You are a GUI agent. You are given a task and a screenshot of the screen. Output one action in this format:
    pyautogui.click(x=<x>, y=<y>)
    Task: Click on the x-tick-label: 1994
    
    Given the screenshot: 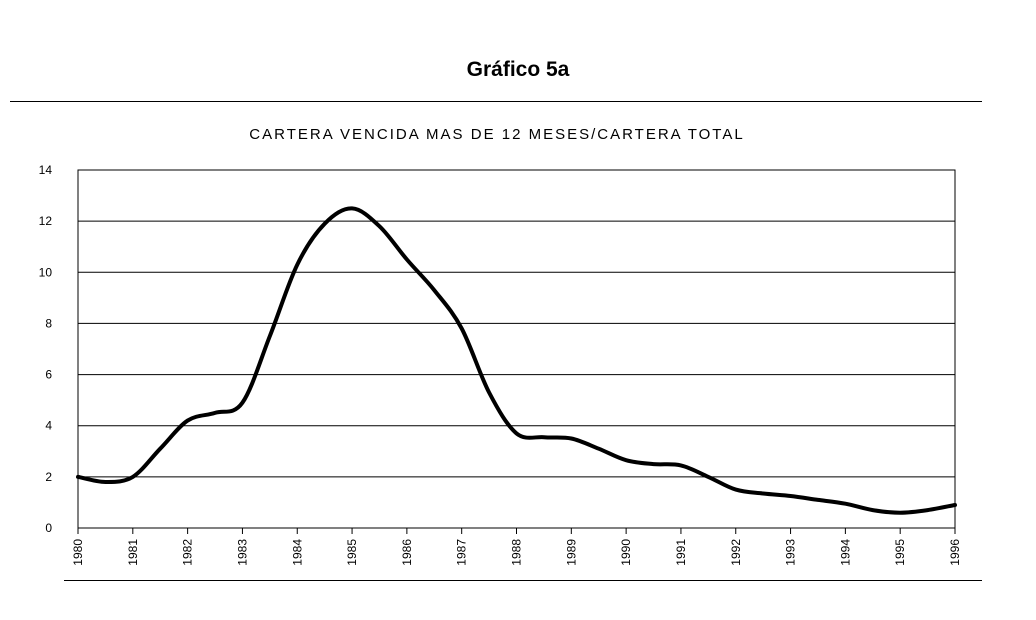 What is the action you would take?
    pyautogui.click(x=845, y=552)
    